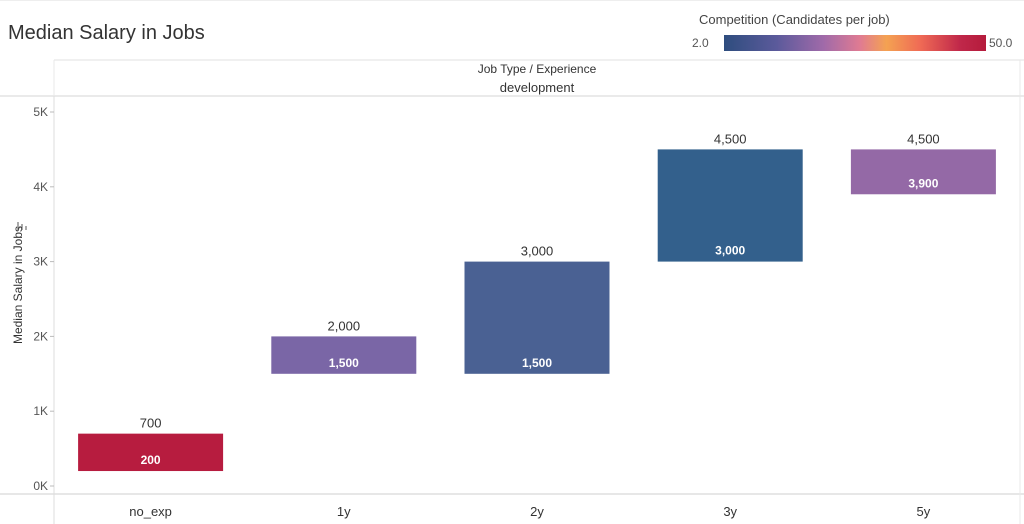  I want to click on x-category-label: 5y, so click(924, 511).